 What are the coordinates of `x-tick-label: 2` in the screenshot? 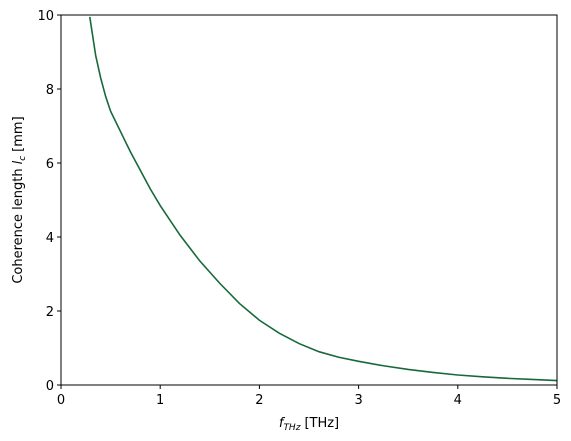 It's located at (259, 400).